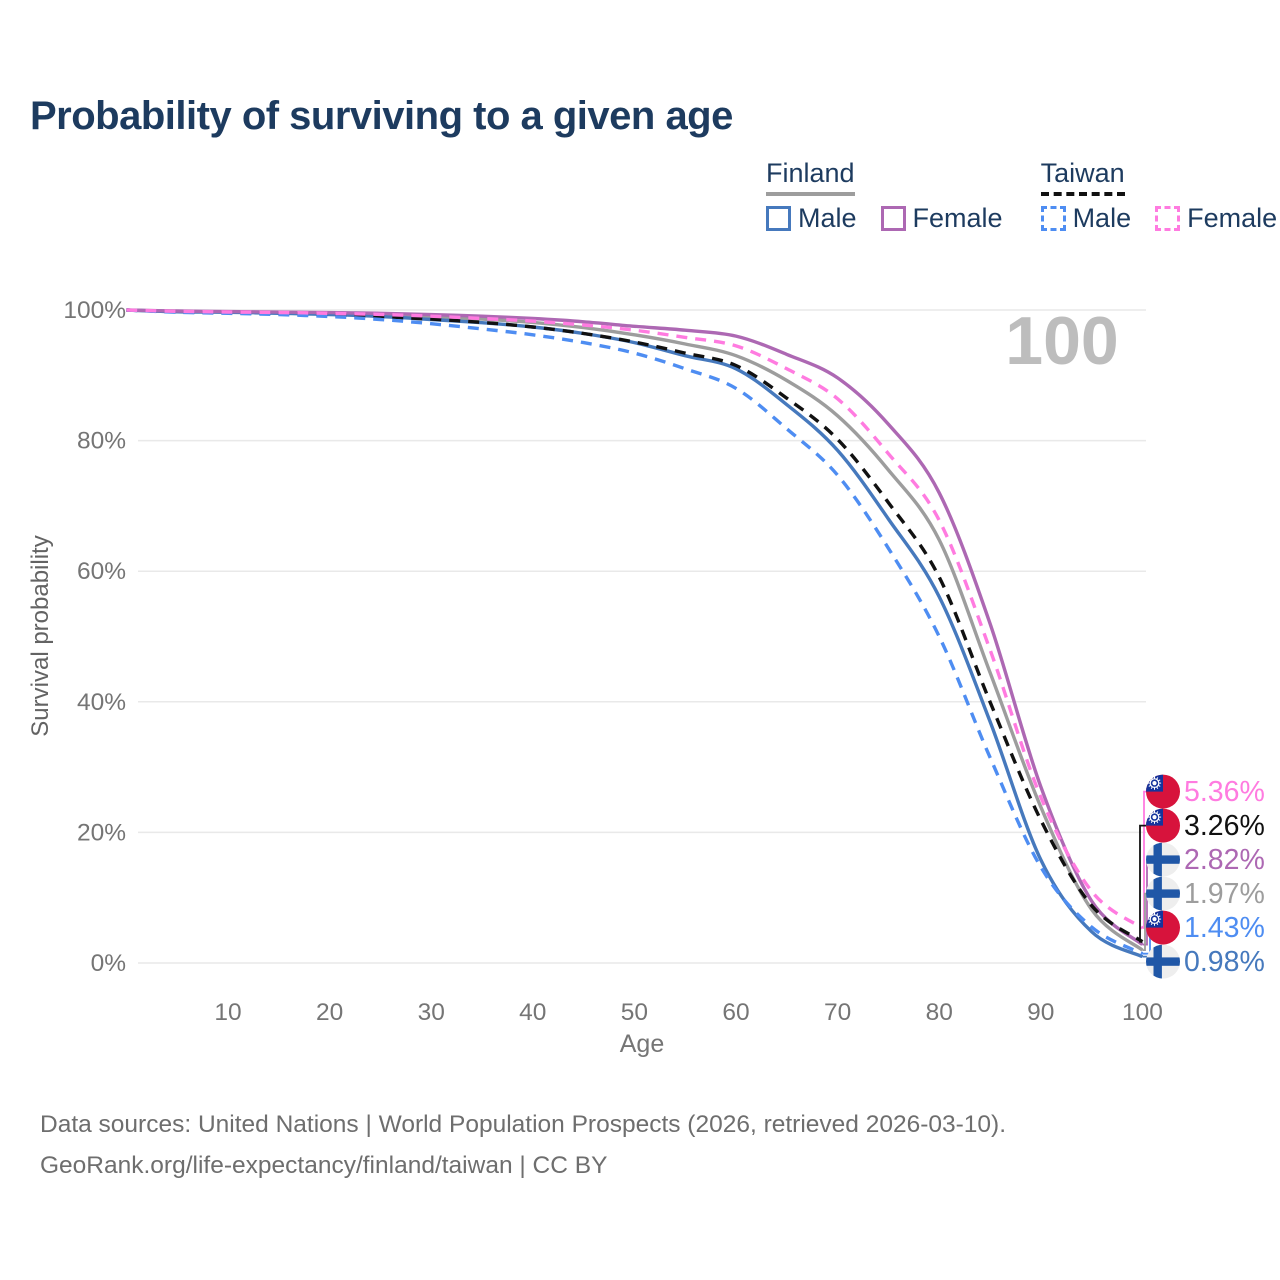  I want to click on end-label-taiwan_male: 1.43%, so click(1224, 928).